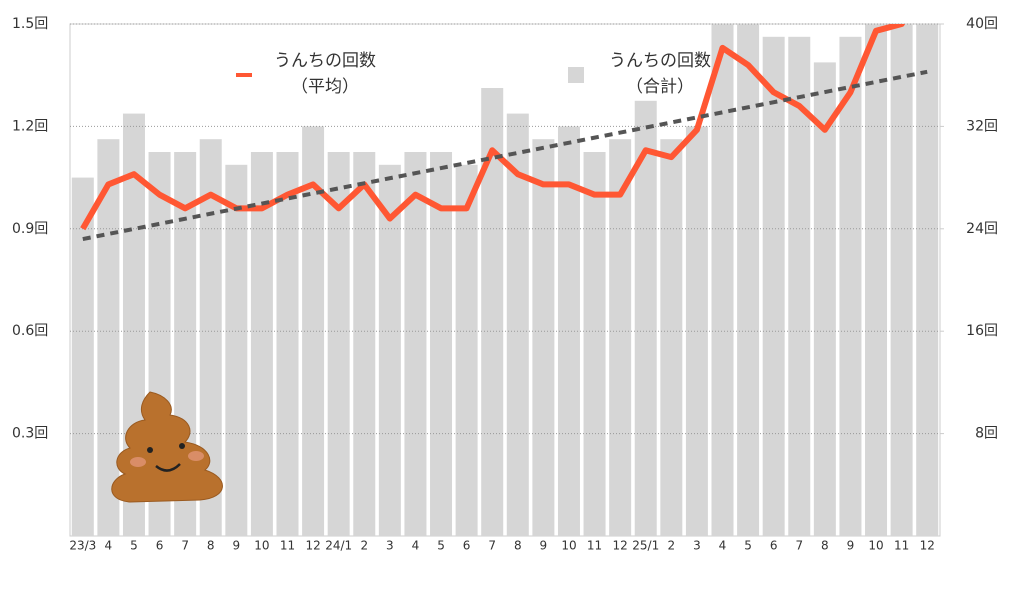 This screenshot has width=1024, height=592. What do you see at coordinates (30, 126) in the screenshot?
I see `y-tick-label: 1.2回` at bounding box center [30, 126].